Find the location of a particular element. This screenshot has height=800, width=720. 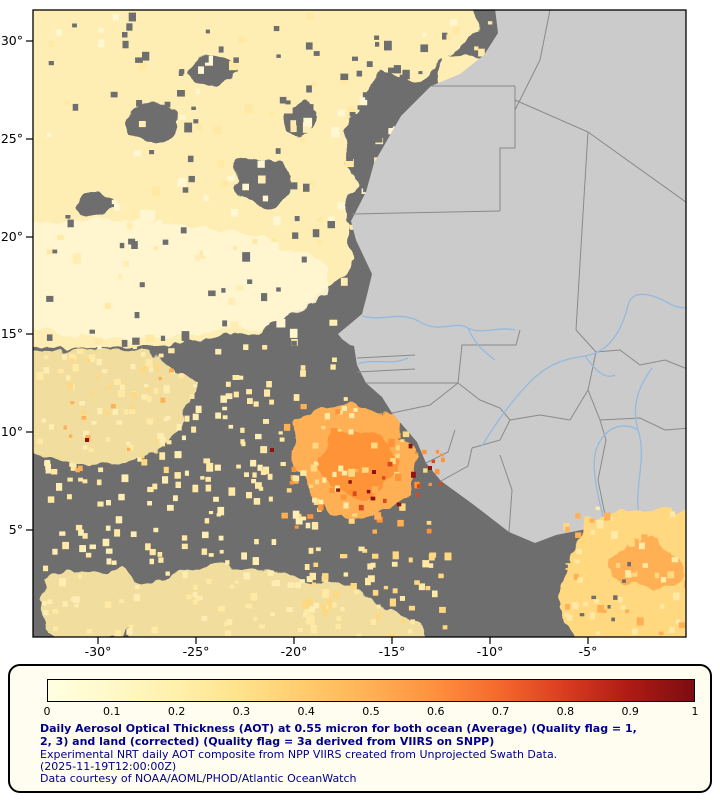

x-axis-tick-label: -20° is located at coordinates (294, 651).